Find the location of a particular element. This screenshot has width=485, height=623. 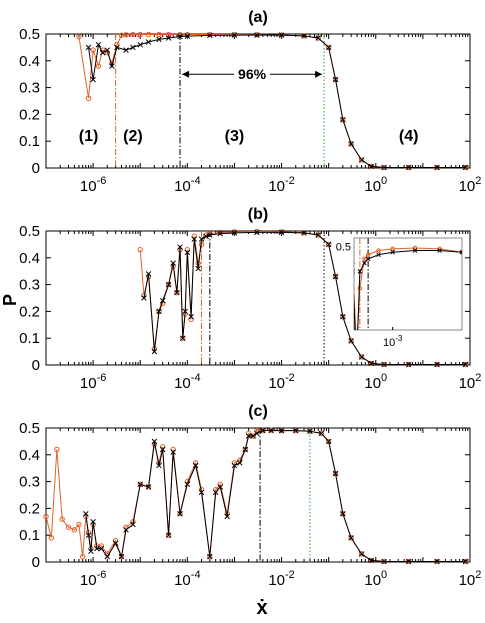

y-tick-label: 0.5 is located at coordinates (29, 231).